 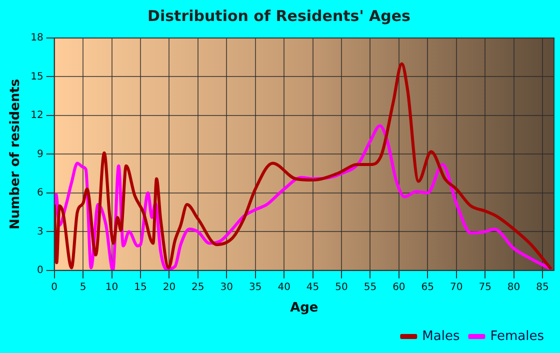 What do you see at coordinates (54, 287) in the screenshot?
I see `x-tick-label: 0` at bounding box center [54, 287].